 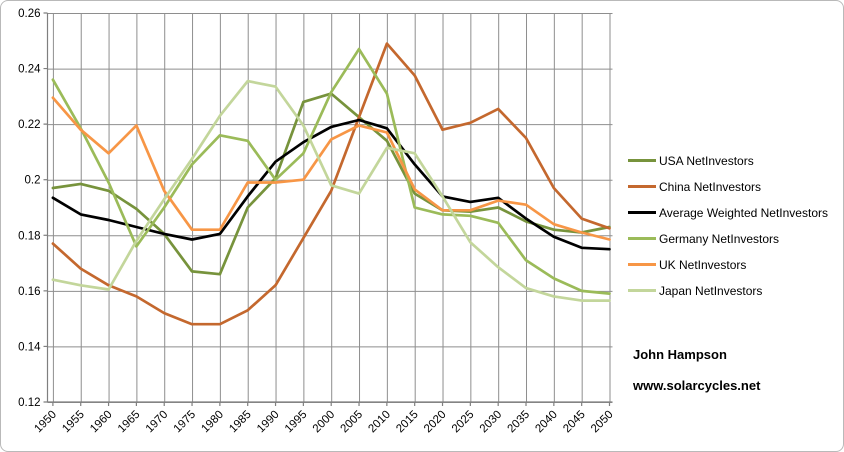 I want to click on legend-item-china: China NetInvestors, so click(x=728, y=186).